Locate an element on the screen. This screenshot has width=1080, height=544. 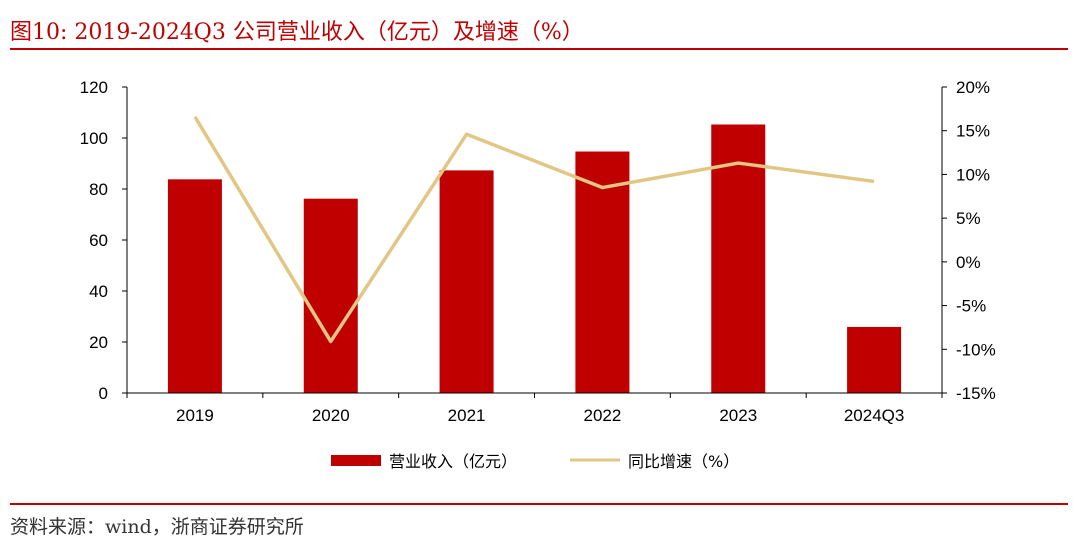
left-tick-label: 120 is located at coordinates (94, 87).